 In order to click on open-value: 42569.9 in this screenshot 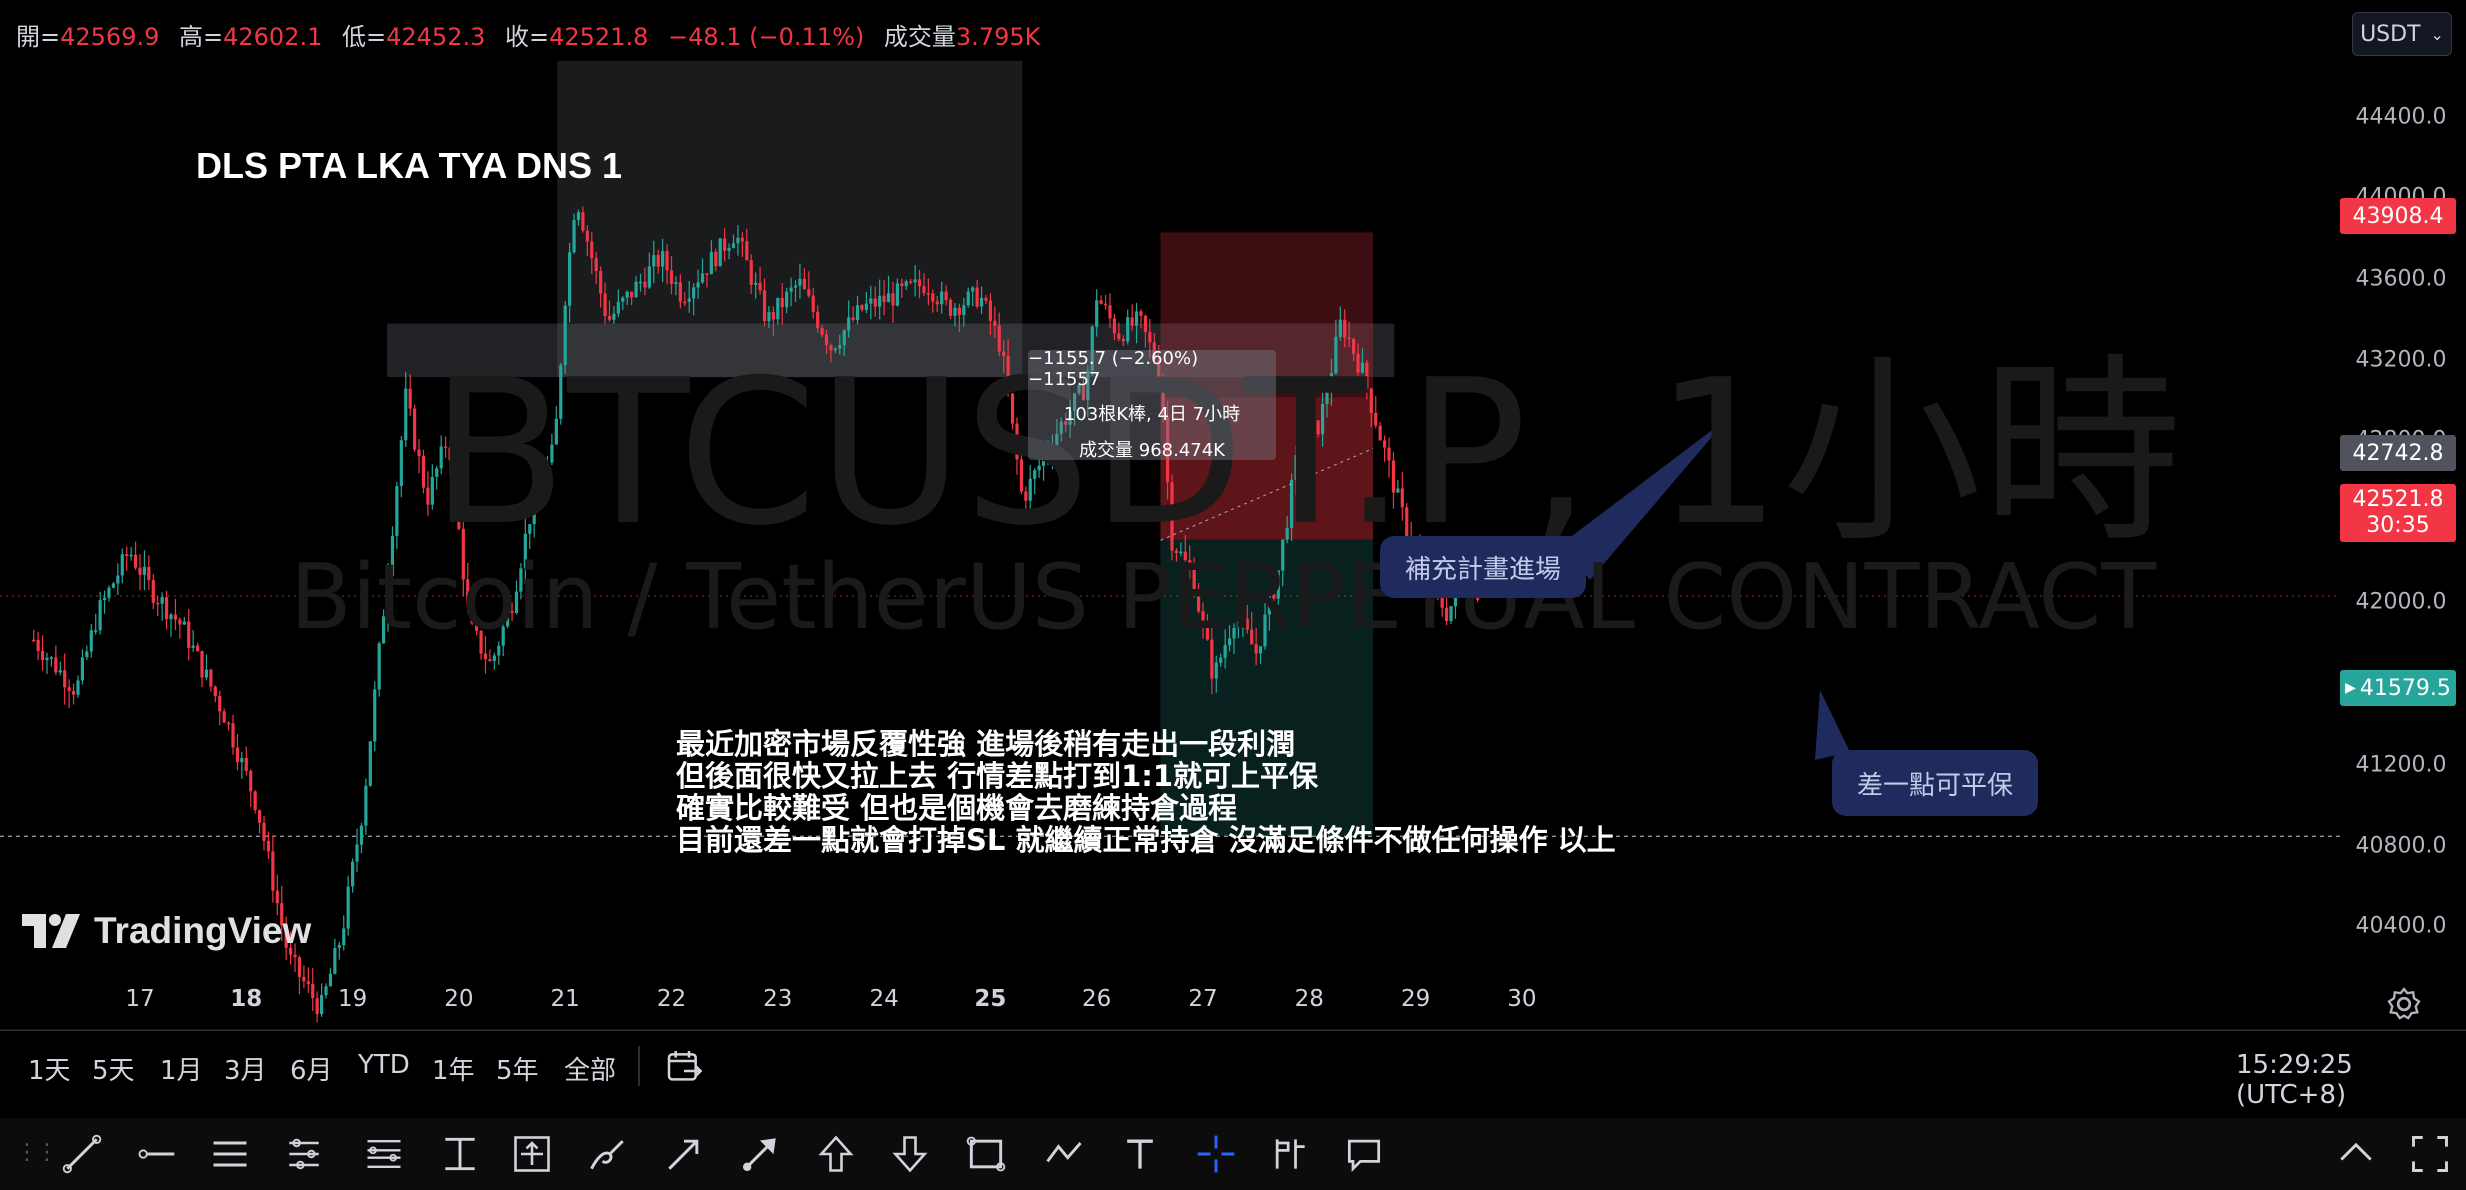, I will do `click(110, 37)`.